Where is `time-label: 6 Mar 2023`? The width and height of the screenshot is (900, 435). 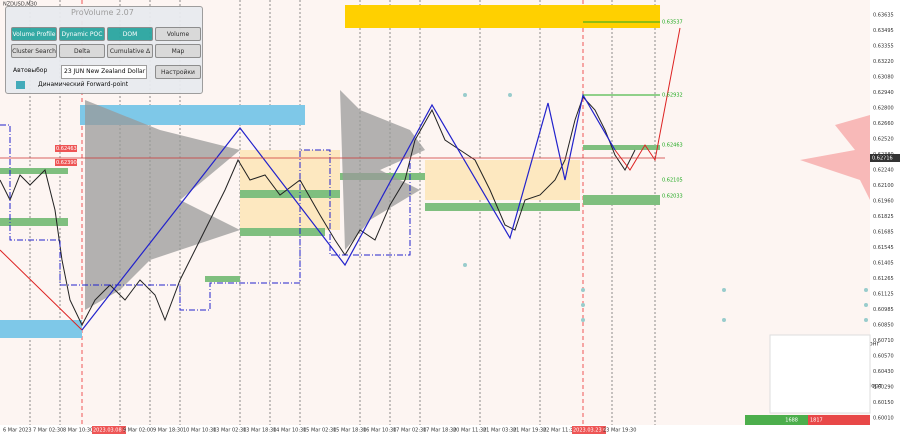 time-label: 6 Mar 2023 is located at coordinates (17, 431).